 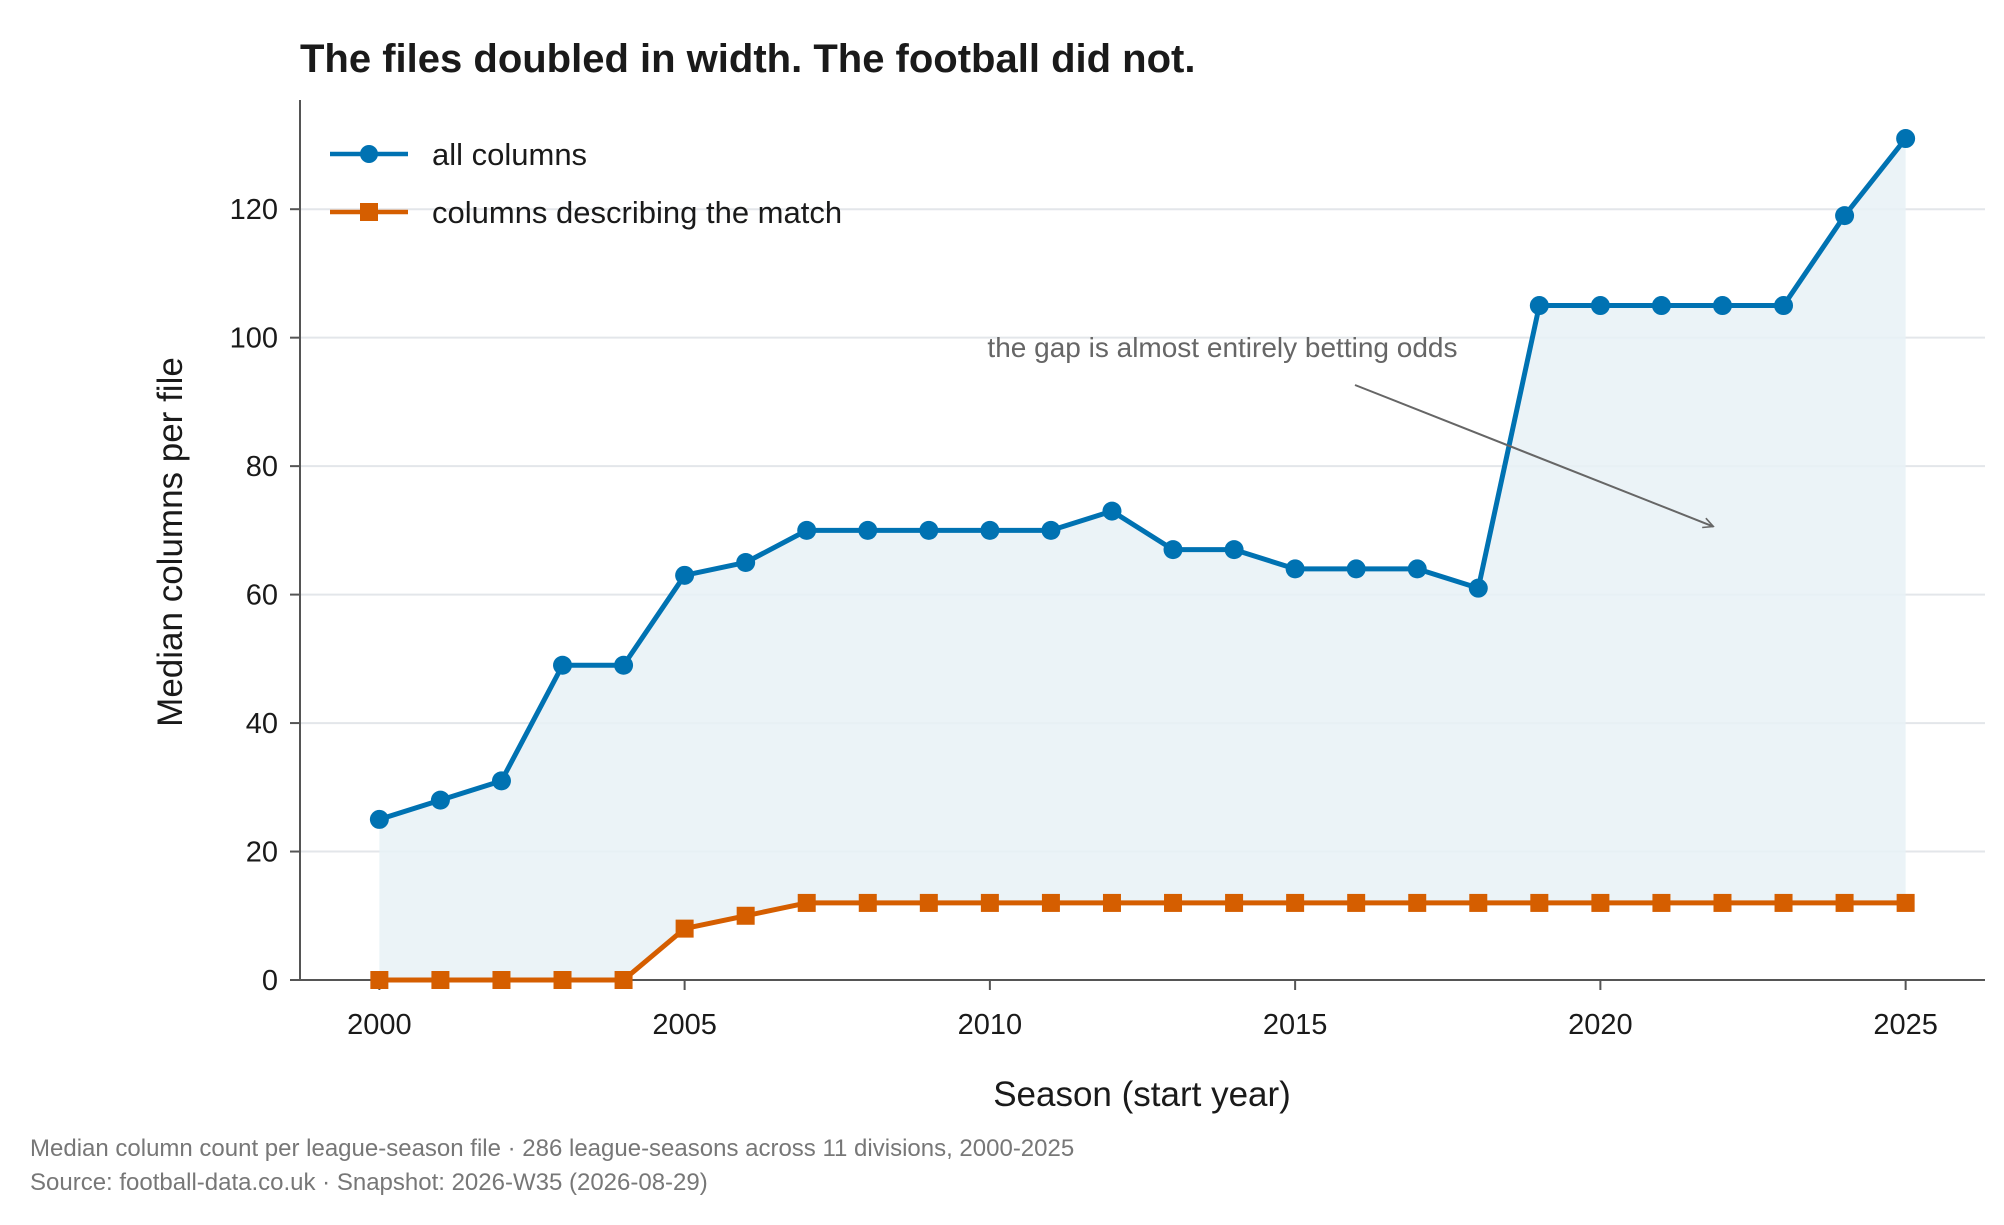 What do you see at coordinates (254, 210) in the screenshot?
I see `y-tick-label-120: 120` at bounding box center [254, 210].